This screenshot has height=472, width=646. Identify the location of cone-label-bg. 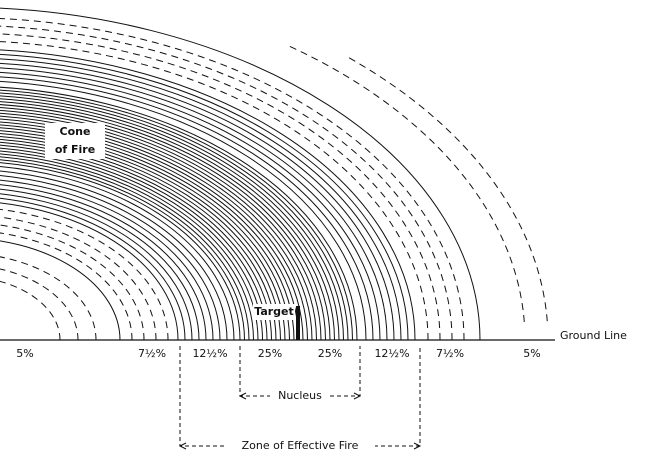
(75, 141).